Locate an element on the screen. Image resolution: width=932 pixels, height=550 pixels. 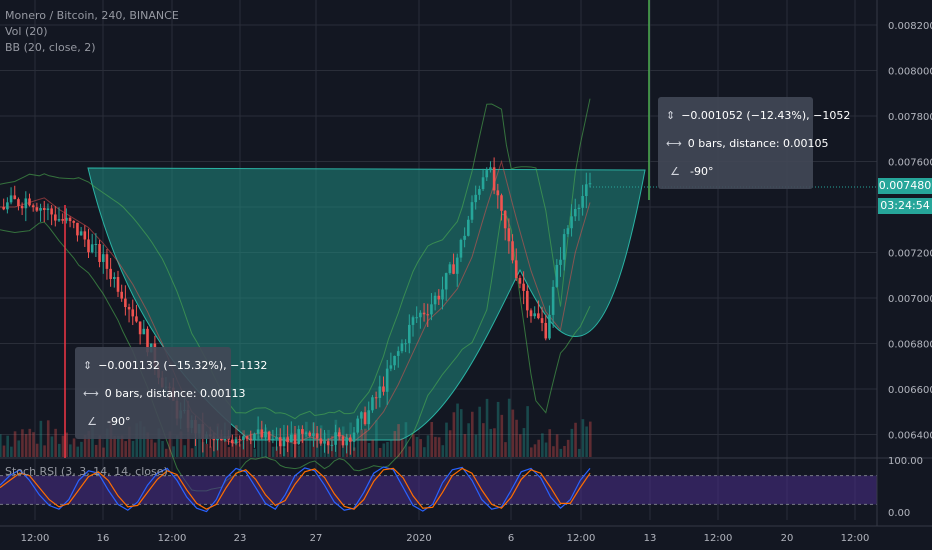
stoch-tick-label: 100.00 is located at coordinates (905, 461).